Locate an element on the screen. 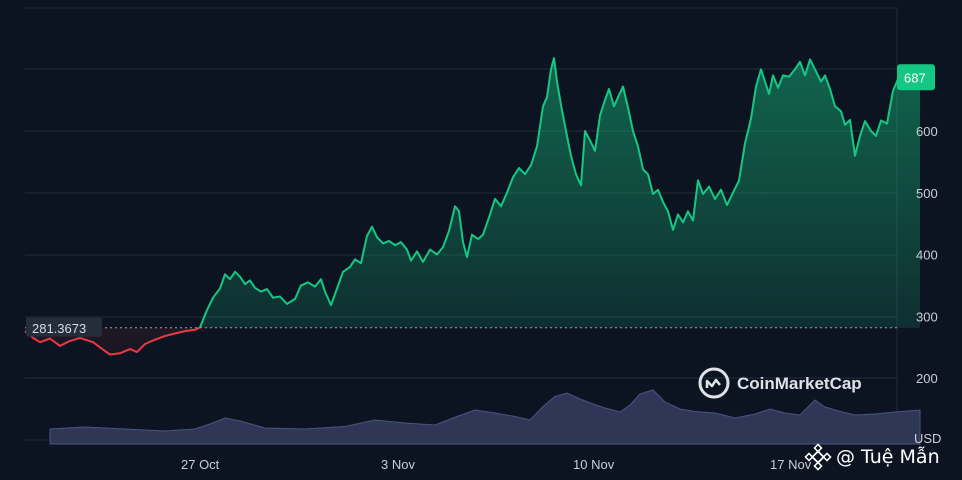 The image size is (962, 480). last-price-label: 687 is located at coordinates (915, 77).